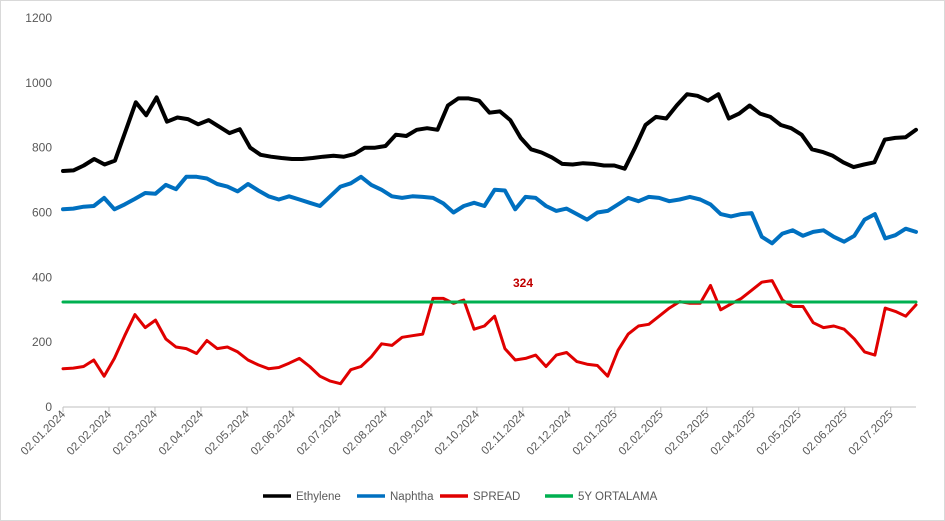 The width and height of the screenshot is (945, 521). I want to click on y-tick-label: 200, so click(42, 342).